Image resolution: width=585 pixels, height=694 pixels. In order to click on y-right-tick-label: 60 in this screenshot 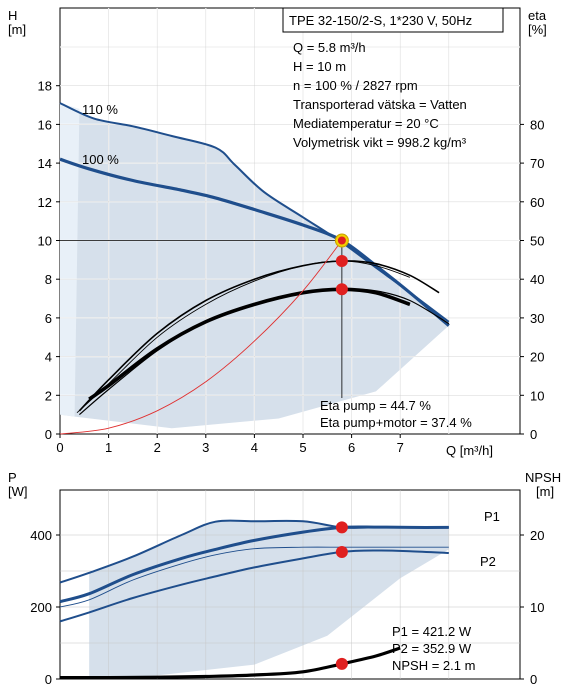, I will do `click(537, 202)`.